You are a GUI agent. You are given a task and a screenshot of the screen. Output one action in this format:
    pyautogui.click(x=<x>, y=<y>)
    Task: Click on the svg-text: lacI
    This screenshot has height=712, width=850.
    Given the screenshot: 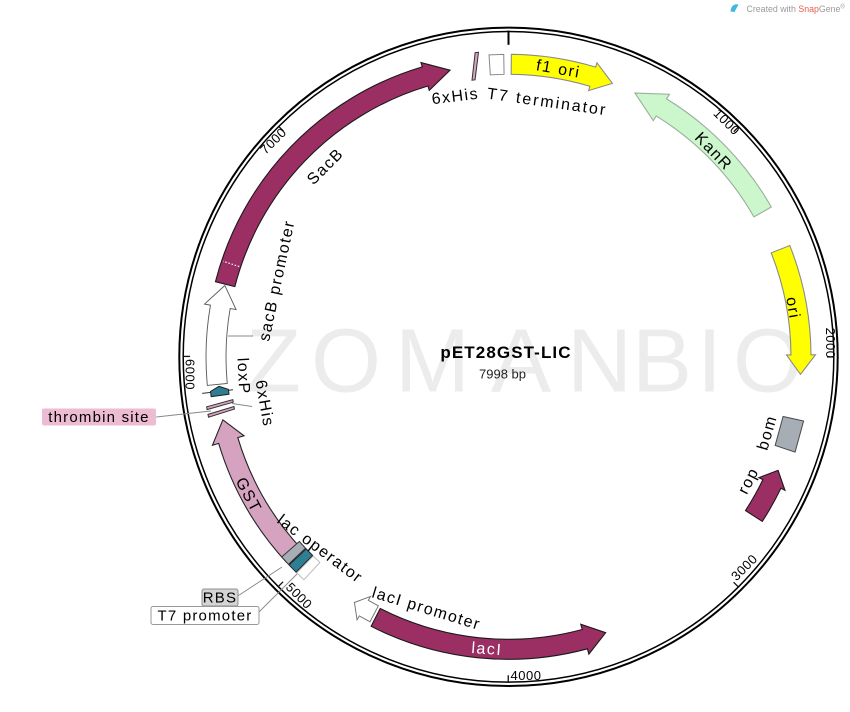 What is the action you would take?
    pyautogui.click(x=487, y=649)
    